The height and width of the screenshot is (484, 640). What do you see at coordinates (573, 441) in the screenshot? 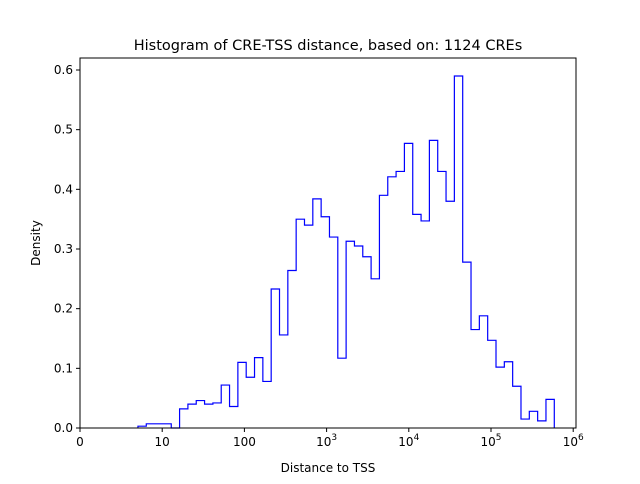
I see `x-tick-label: 10⁶` at bounding box center [573, 441].